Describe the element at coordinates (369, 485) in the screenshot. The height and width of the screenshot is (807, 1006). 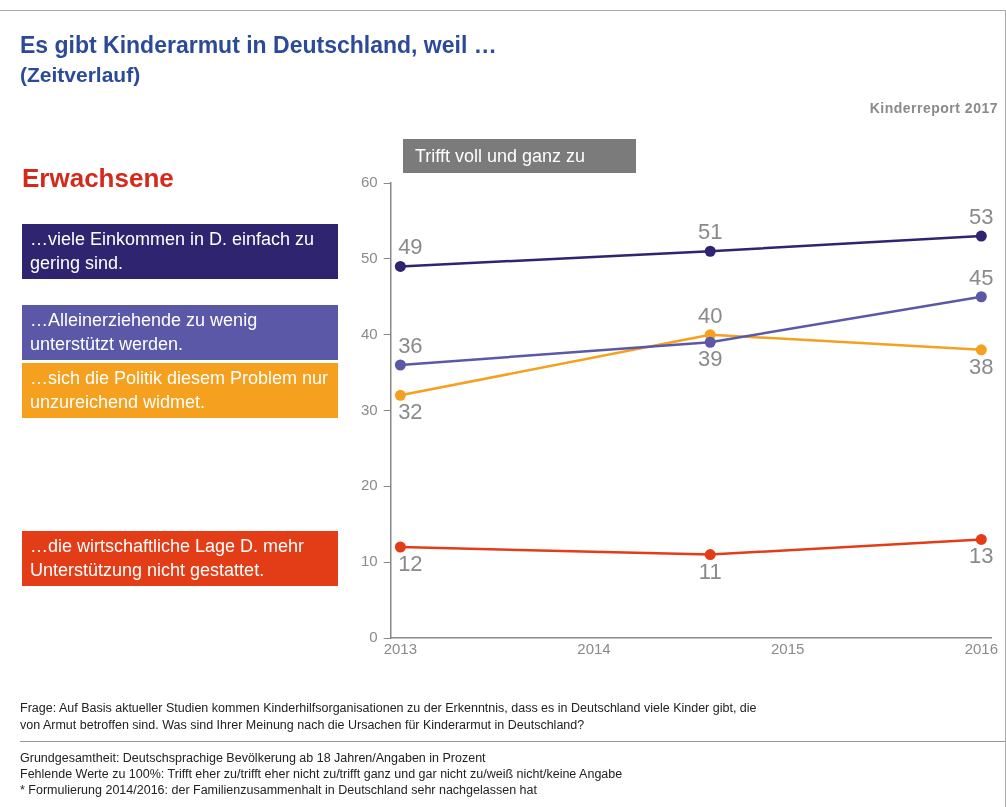
I see `y-tick-label: 20` at that location.